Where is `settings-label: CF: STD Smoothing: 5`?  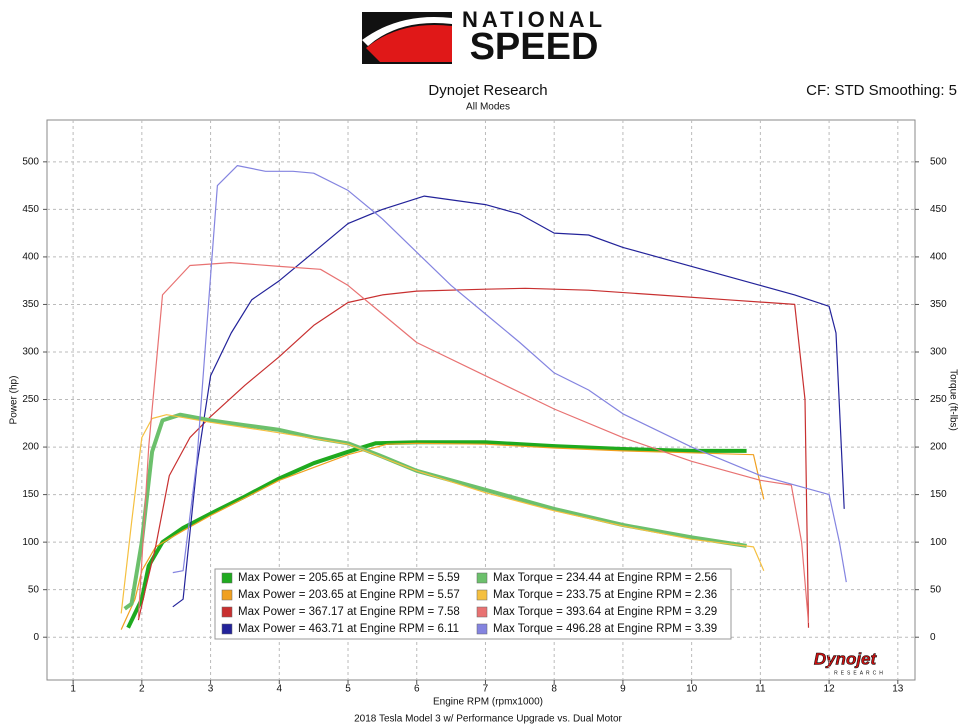 settings-label: CF: STD Smoothing: 5 is located at coordinates (881, 90).